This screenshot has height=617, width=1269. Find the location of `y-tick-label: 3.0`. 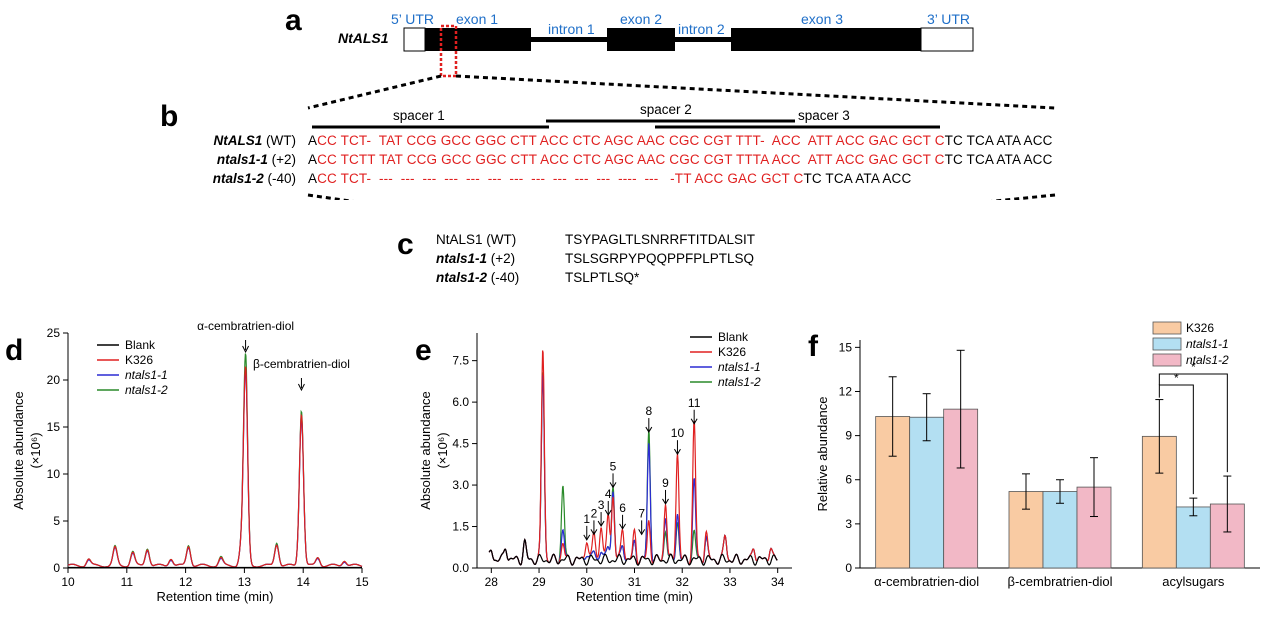

y-tick-label: 3.0 is located at coordinates (460, 485).